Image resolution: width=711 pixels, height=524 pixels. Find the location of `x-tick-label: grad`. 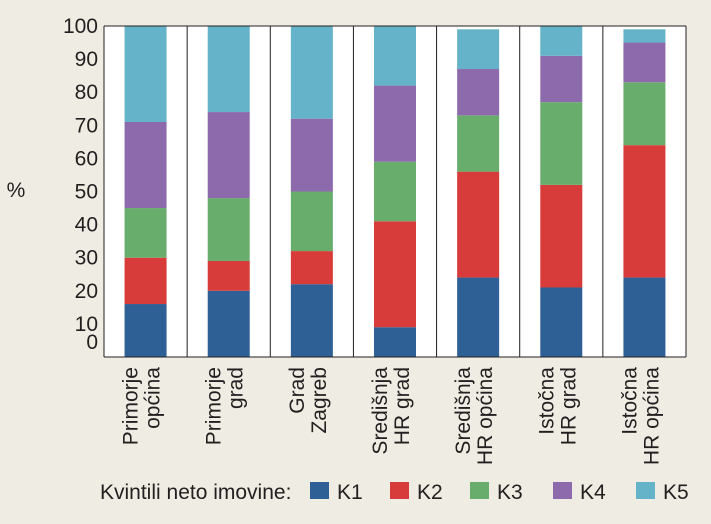

x-tick-label: grad is located at coordinates (236, 388).